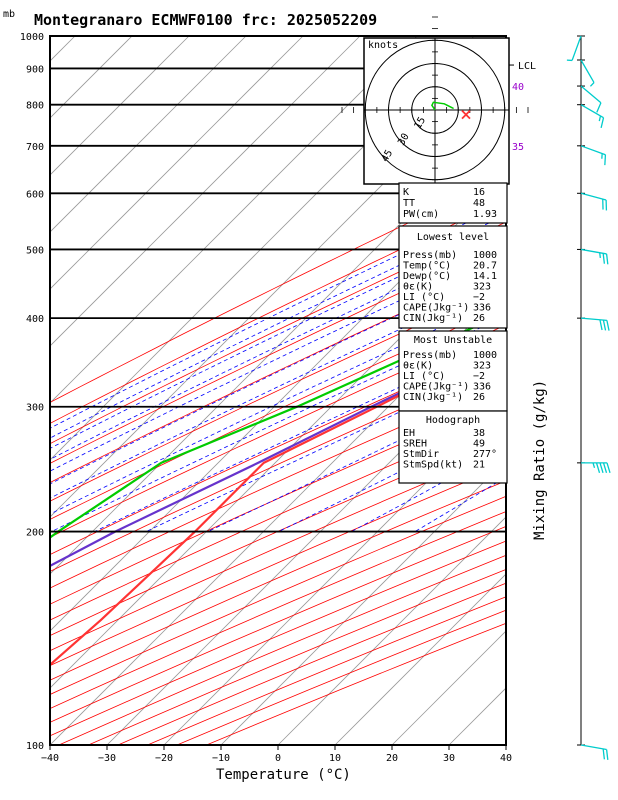 The height and width of the screenshot is (800, 618). Describe the element at coordinates (433, 318) in the screenshot. I see `lowest-level-label: CIN(Jkg⁻¹)` at that location.